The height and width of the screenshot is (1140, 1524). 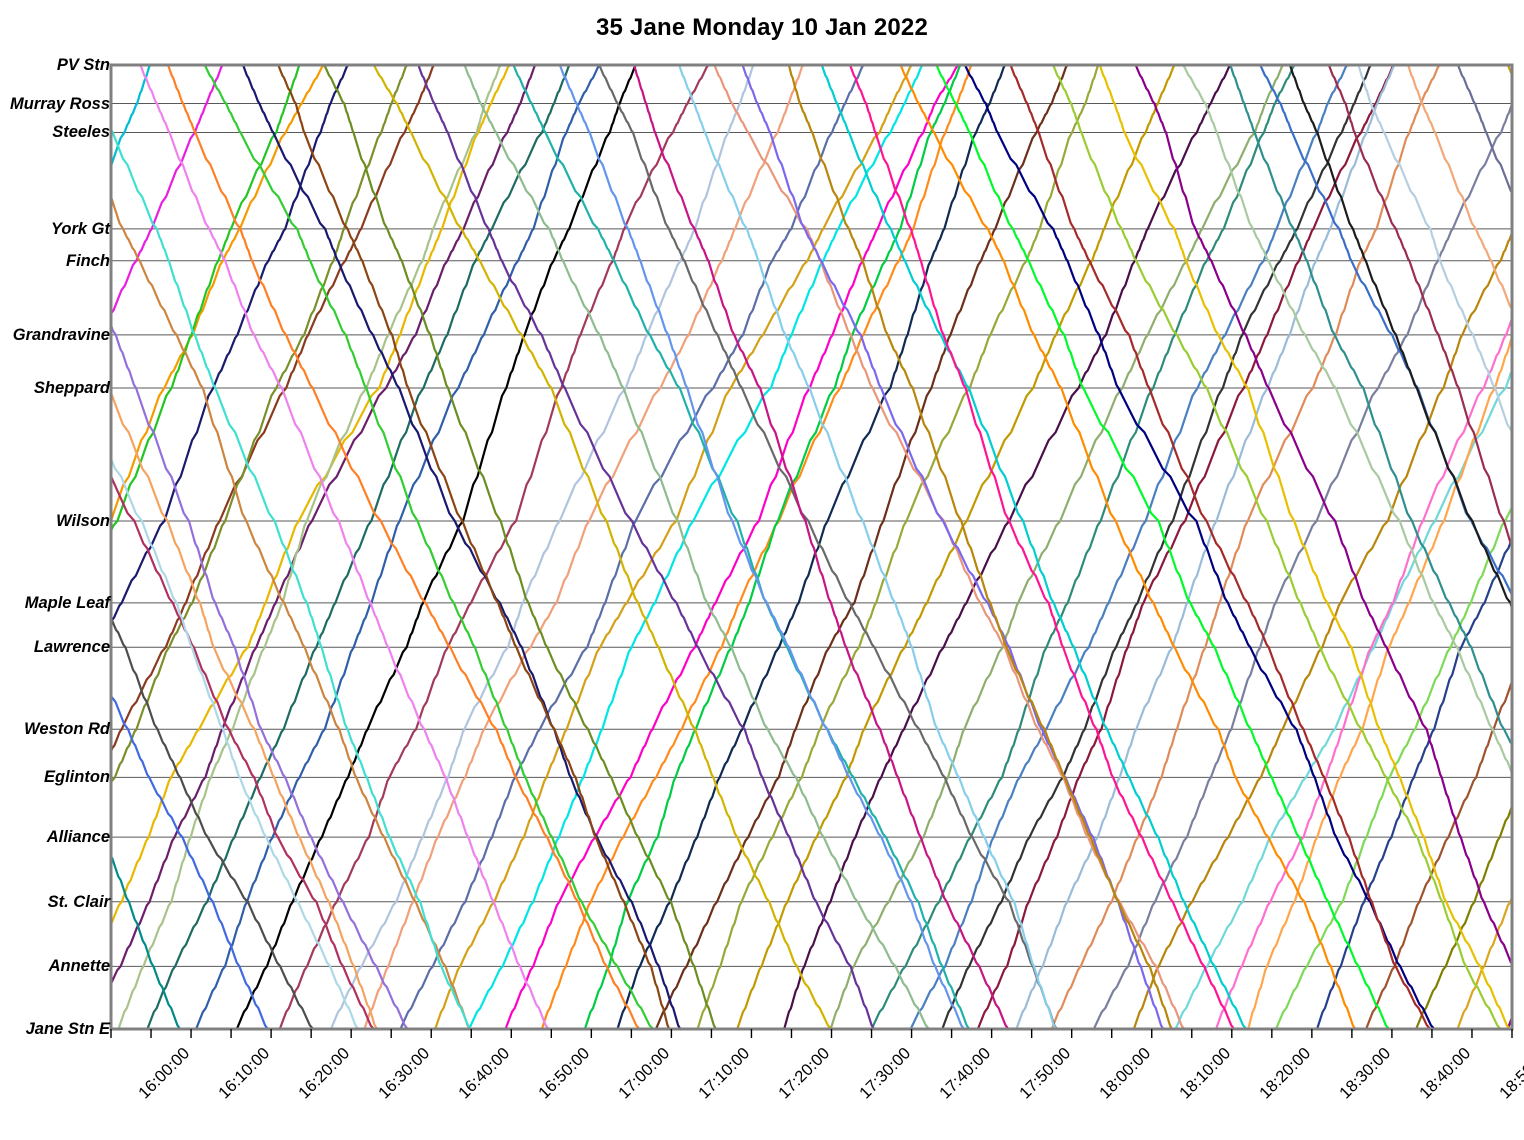 I want to click on y-axis-label-eglinton: Eglinton, so click(x=77, y=777).